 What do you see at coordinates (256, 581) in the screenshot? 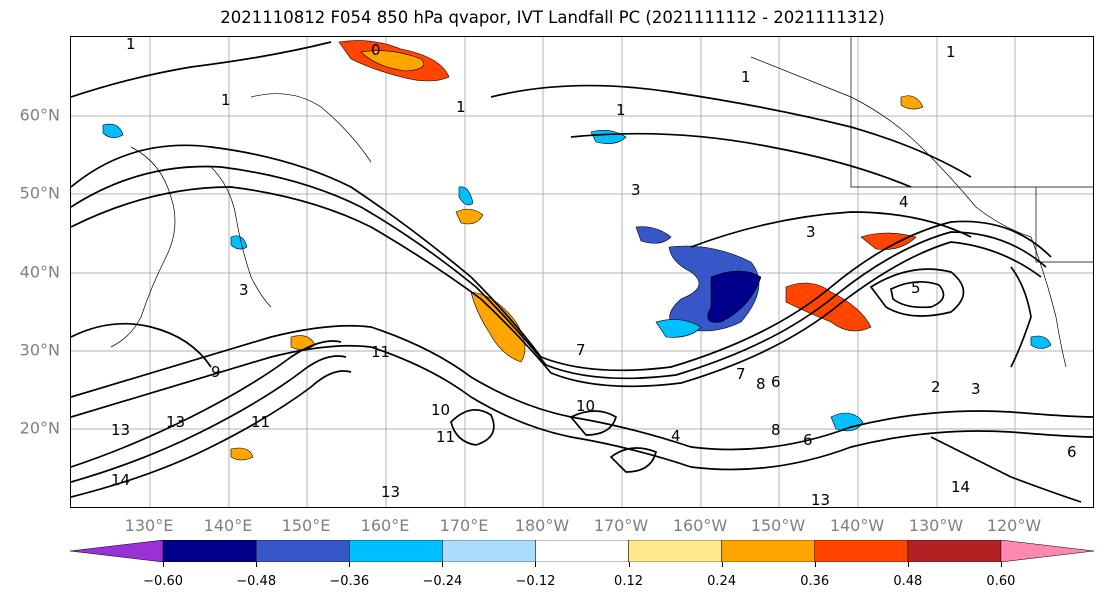
I see `colorbar-tick-label: −0.48` at bounding box center [256, 581].